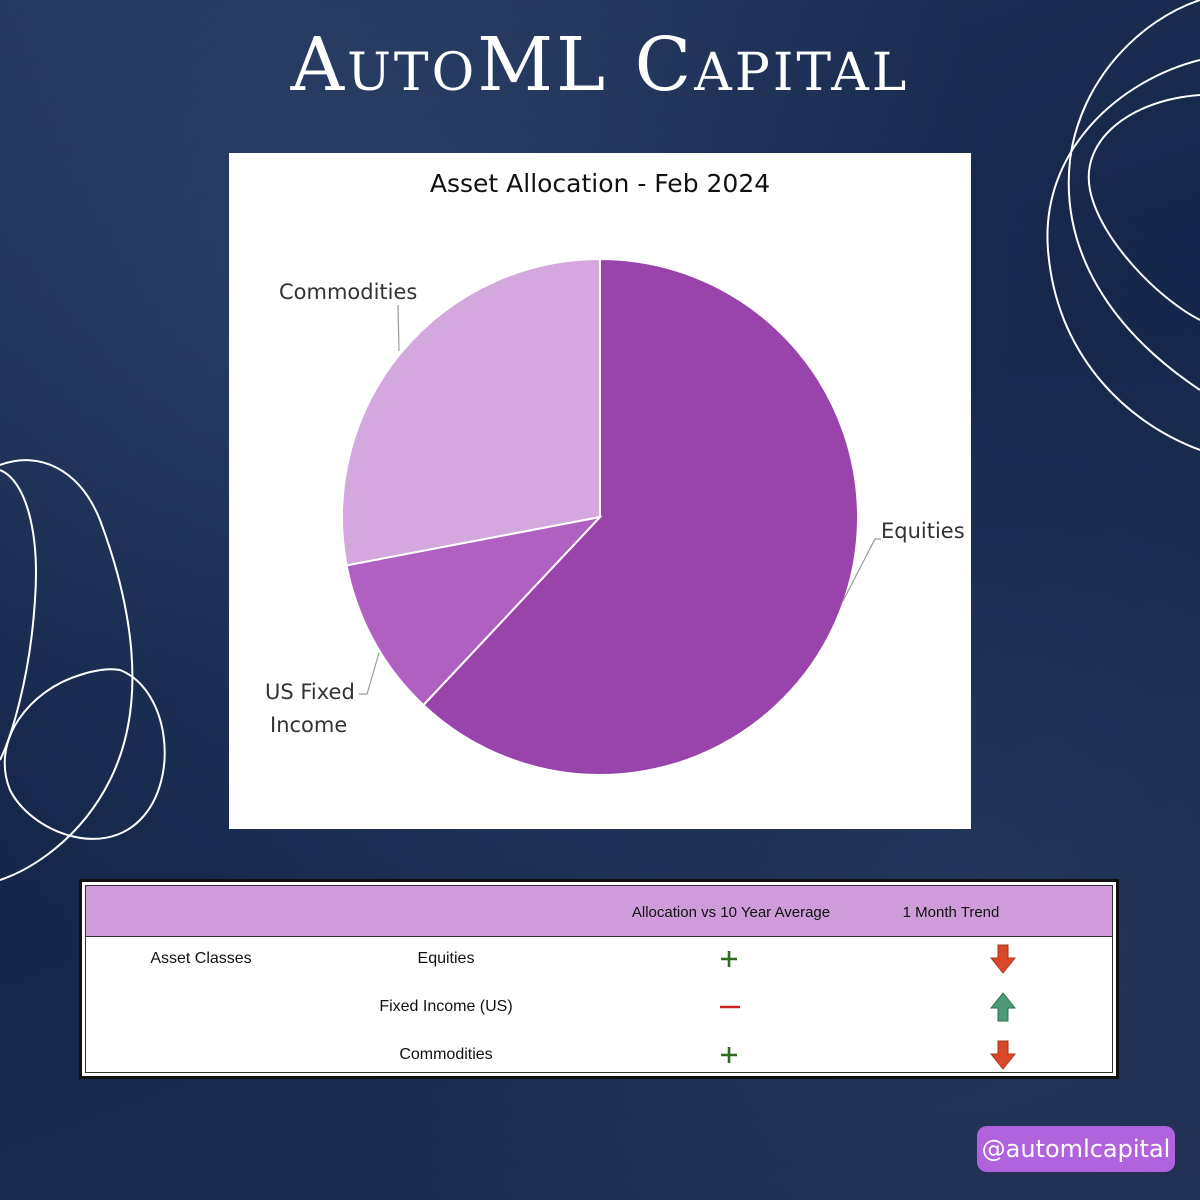 The width and height of the screenshot is (1200, 1200). Describe the element at coordinates (730, 1007) in the screenshot. I see `minus-icon` at that location.